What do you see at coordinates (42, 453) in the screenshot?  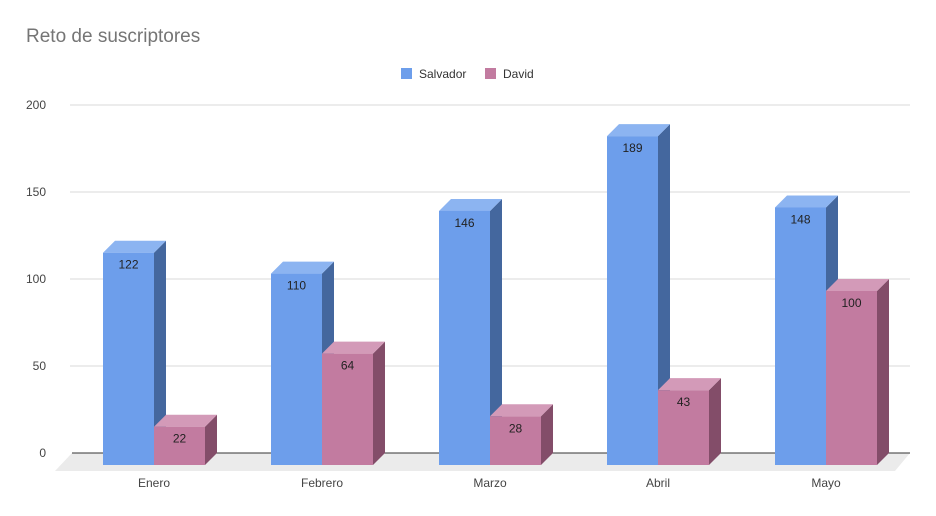 I see `y-tick-label: 0` at bounding box center [42, 453].